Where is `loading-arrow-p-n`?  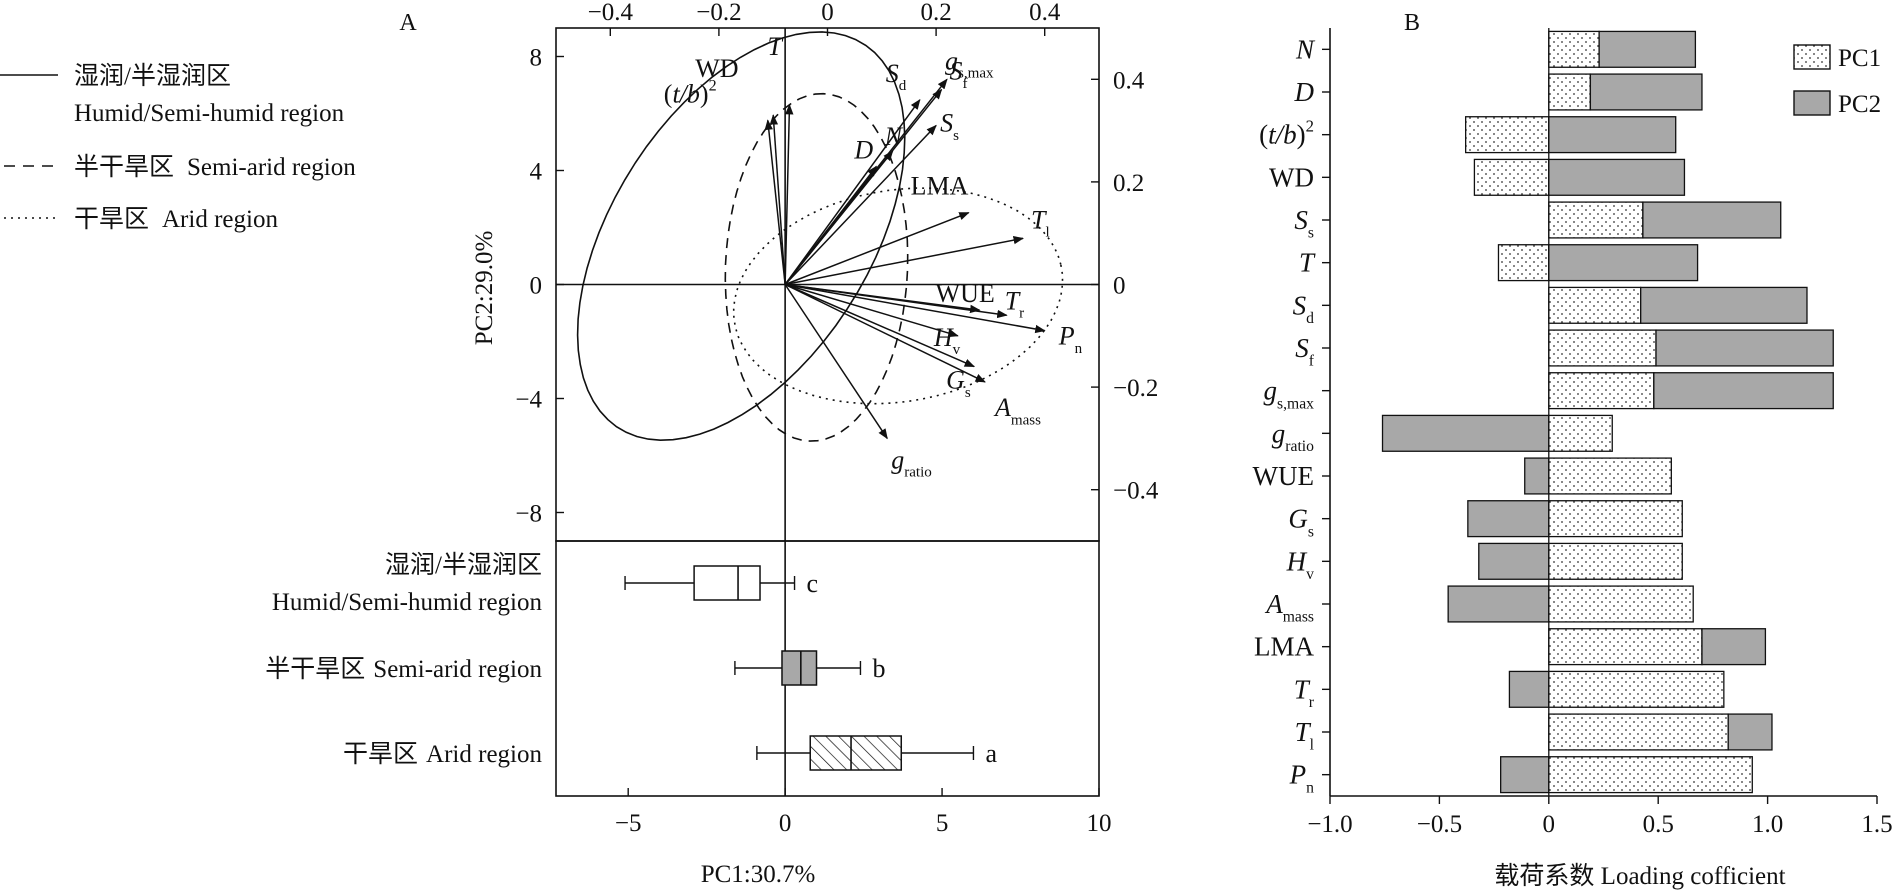 loading-arrow-p-n is located at coordinates (915, 308).